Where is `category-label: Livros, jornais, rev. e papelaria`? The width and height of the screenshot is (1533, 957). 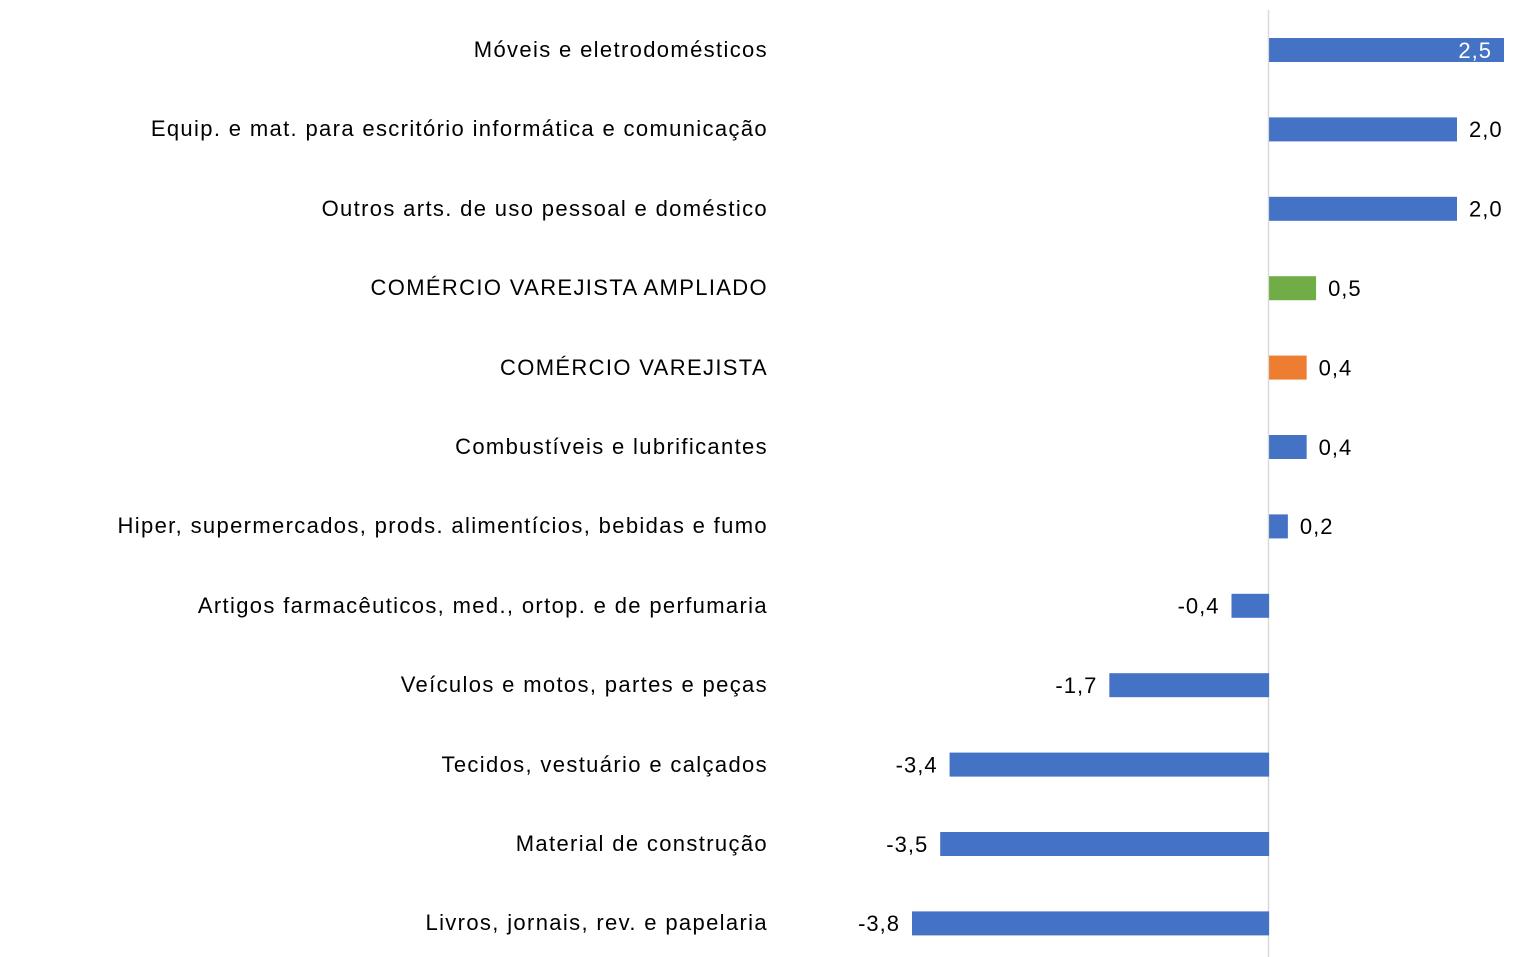 category-label: Livros, jornais, rev. e papelaria is located at coordinates (596, 923).